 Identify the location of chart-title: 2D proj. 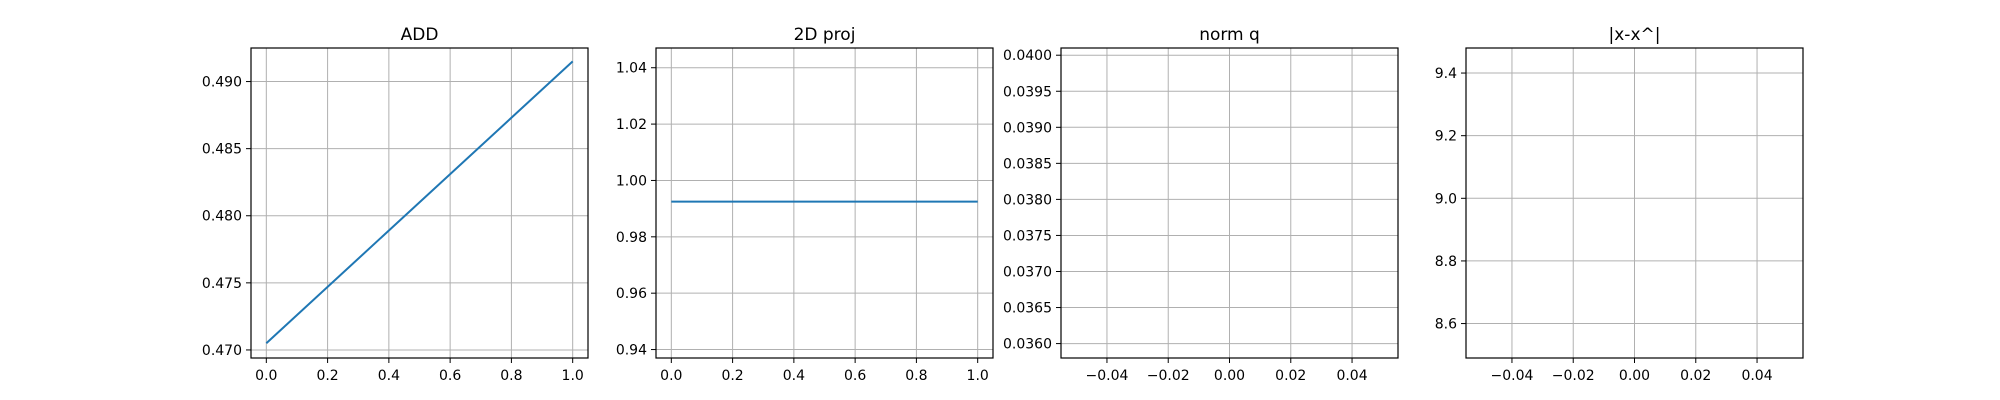
(825, 35).